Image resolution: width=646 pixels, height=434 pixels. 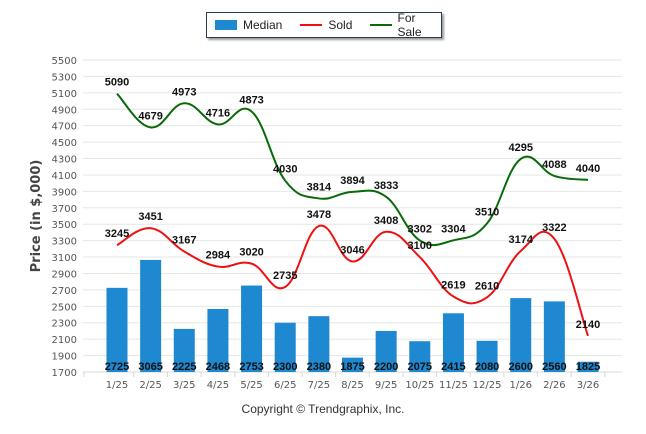 What do you see at coordinates (117, 234) in the screenshot?
I see `sold-data-label: 3245` at bounding box center [117, 234].